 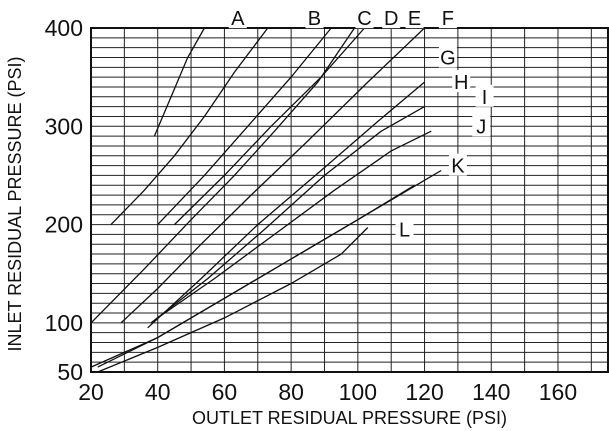 I want to click on x-tick-label: 80, so click(x=291, y=392).